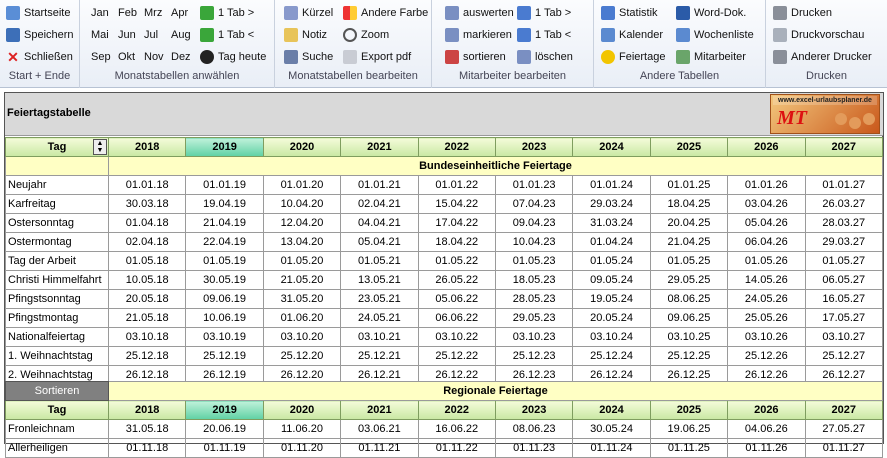 The image size is (887, 458). I want to click on year-header-2026: 2026, so click(766, 147).